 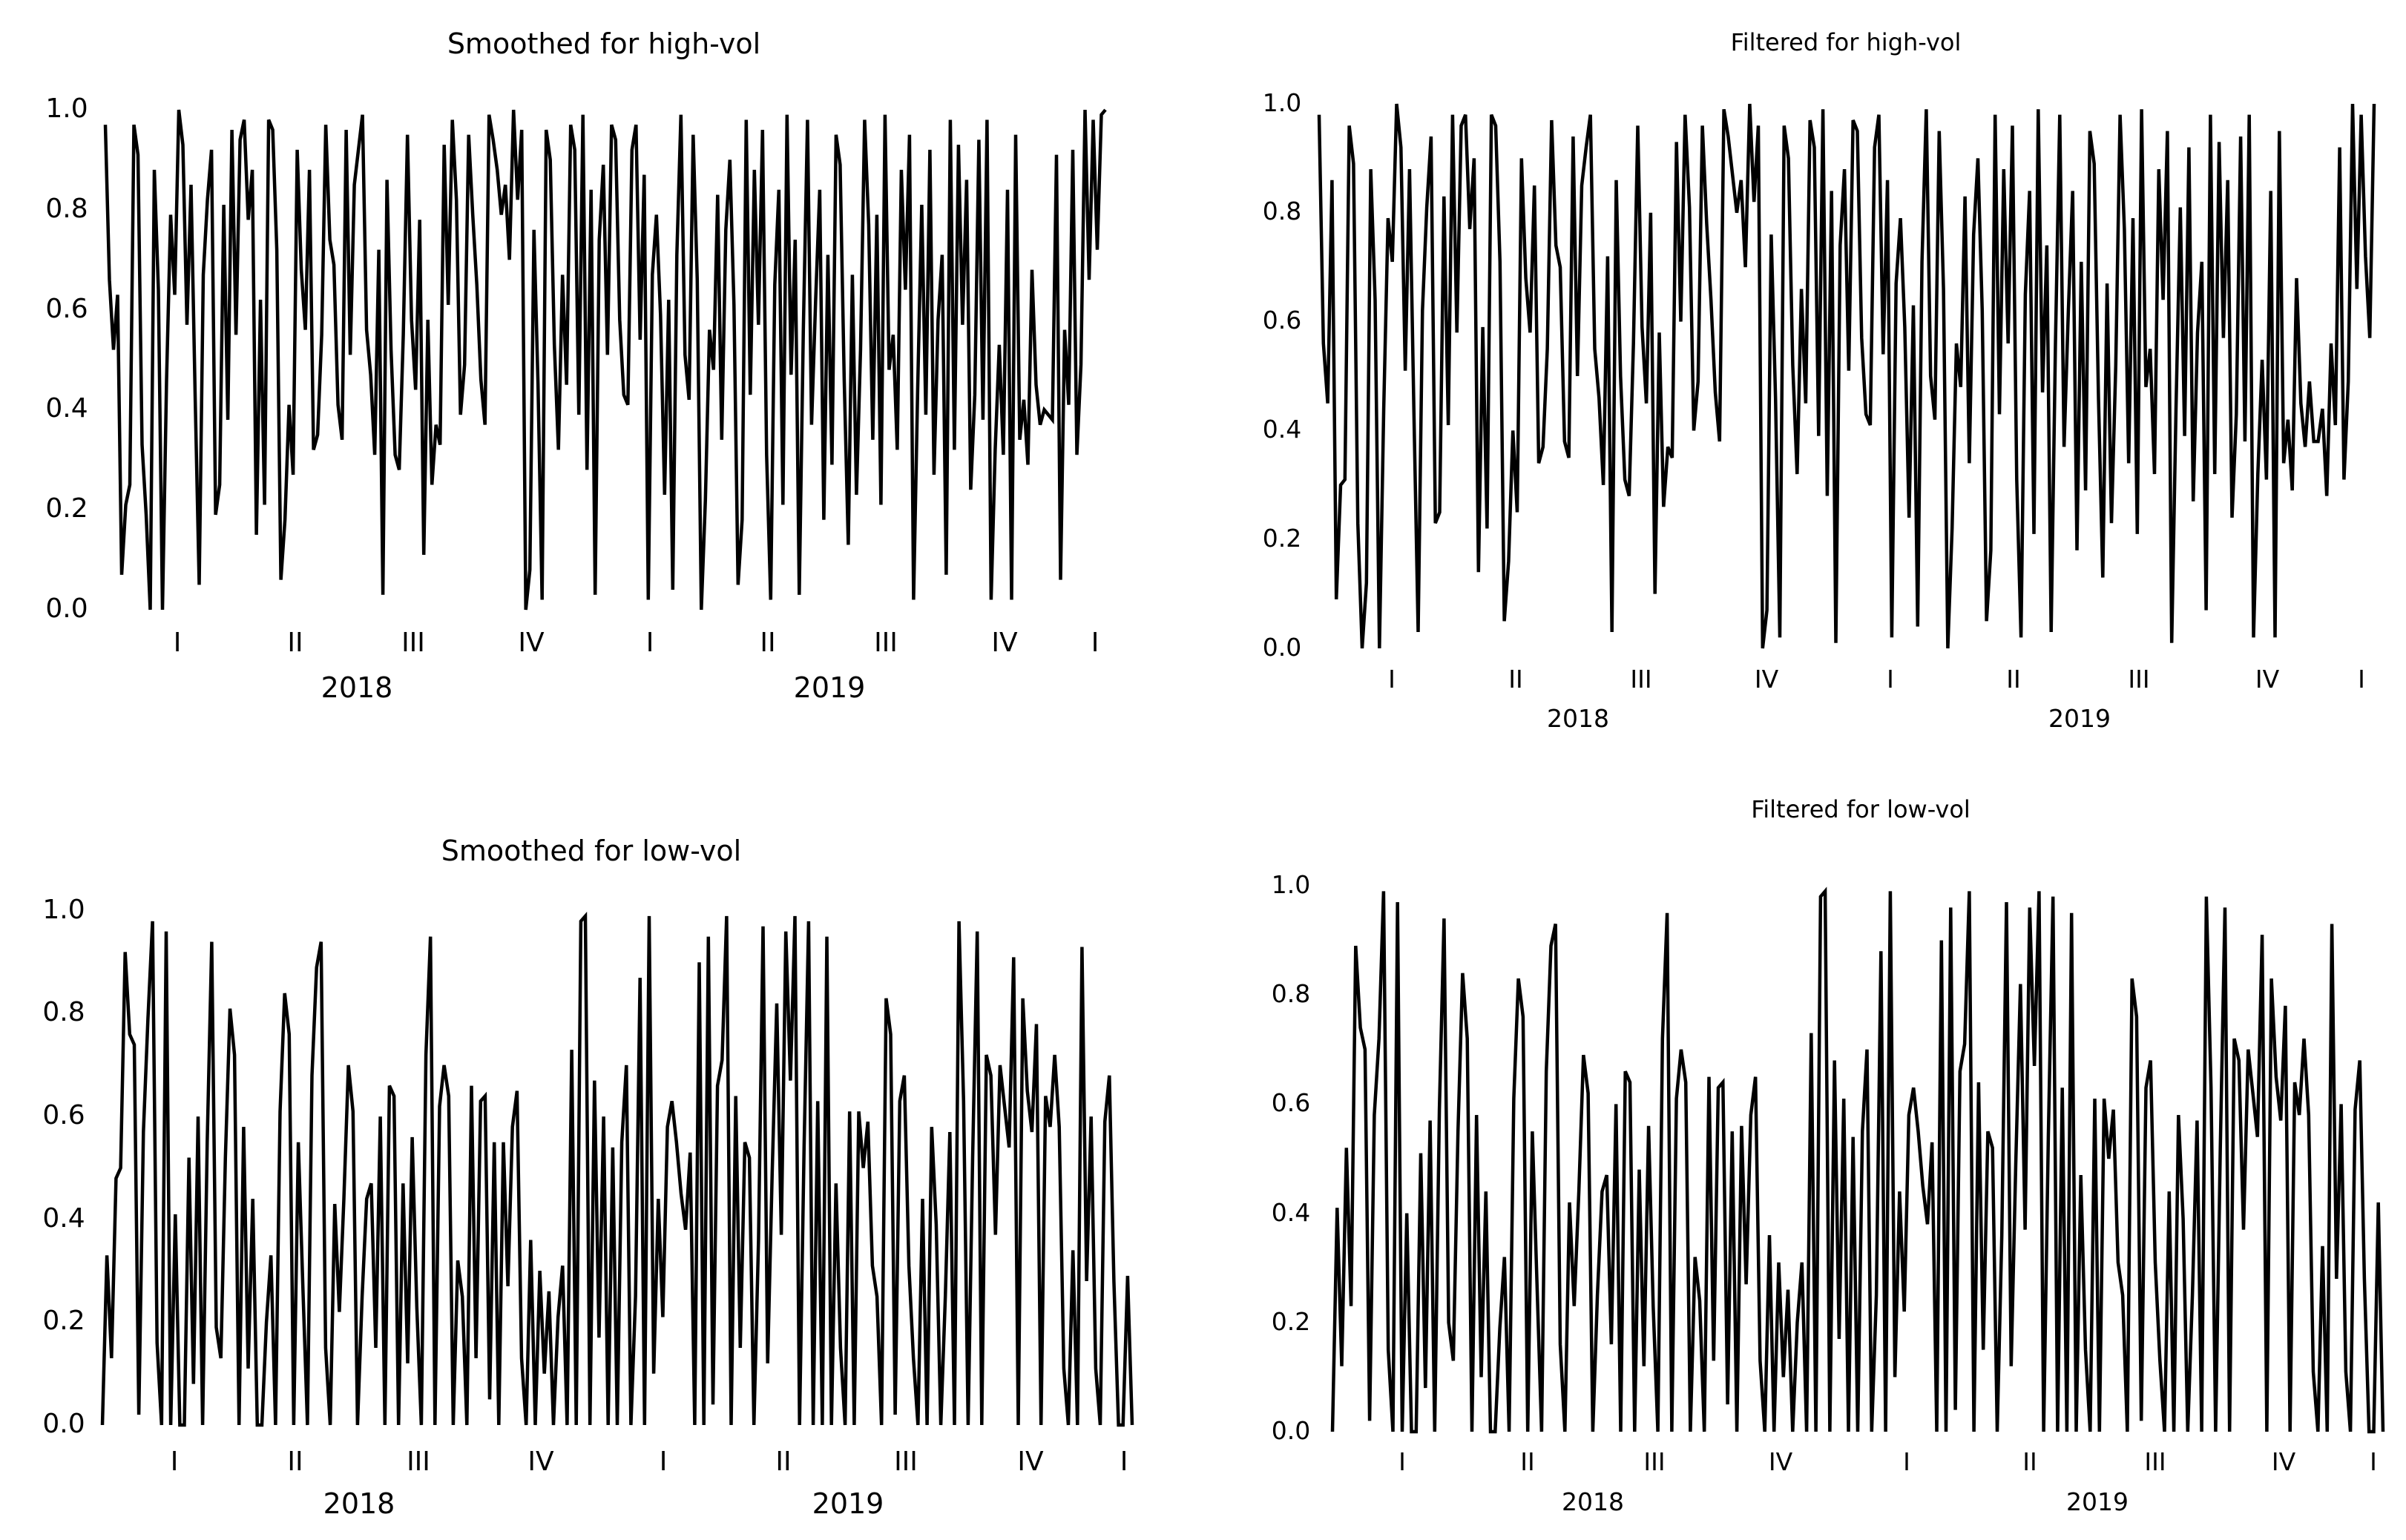 I want to click on chart-title: Smoothed for low-vol, so click(x=591, y=851).